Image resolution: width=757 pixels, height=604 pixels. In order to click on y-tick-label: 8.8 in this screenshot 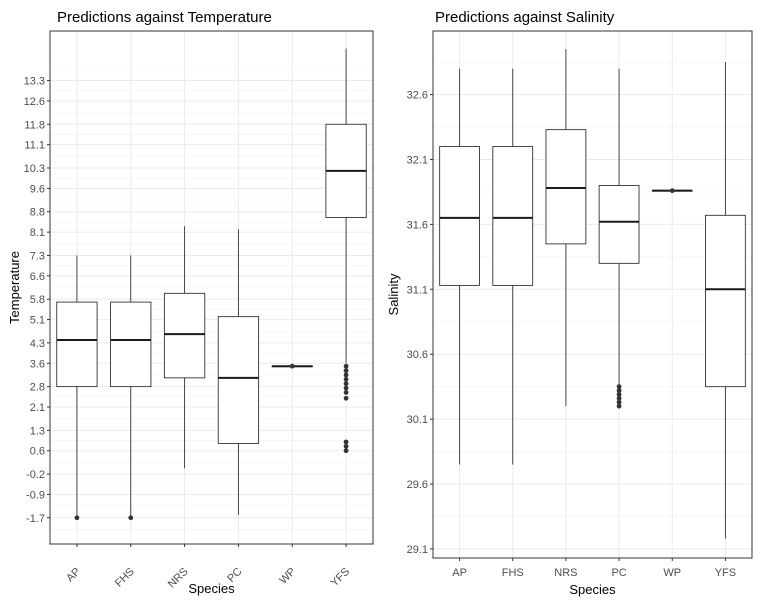, I will do `click(37, 213)`.